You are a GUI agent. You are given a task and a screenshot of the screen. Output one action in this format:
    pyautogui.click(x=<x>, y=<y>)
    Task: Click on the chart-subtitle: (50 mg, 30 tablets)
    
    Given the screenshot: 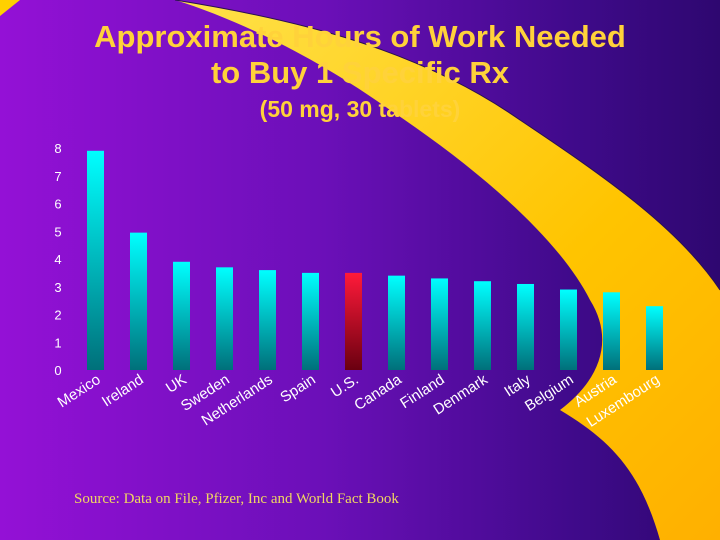 What is the action you would take?
    pyautogui.click(x=360, y=109)
    